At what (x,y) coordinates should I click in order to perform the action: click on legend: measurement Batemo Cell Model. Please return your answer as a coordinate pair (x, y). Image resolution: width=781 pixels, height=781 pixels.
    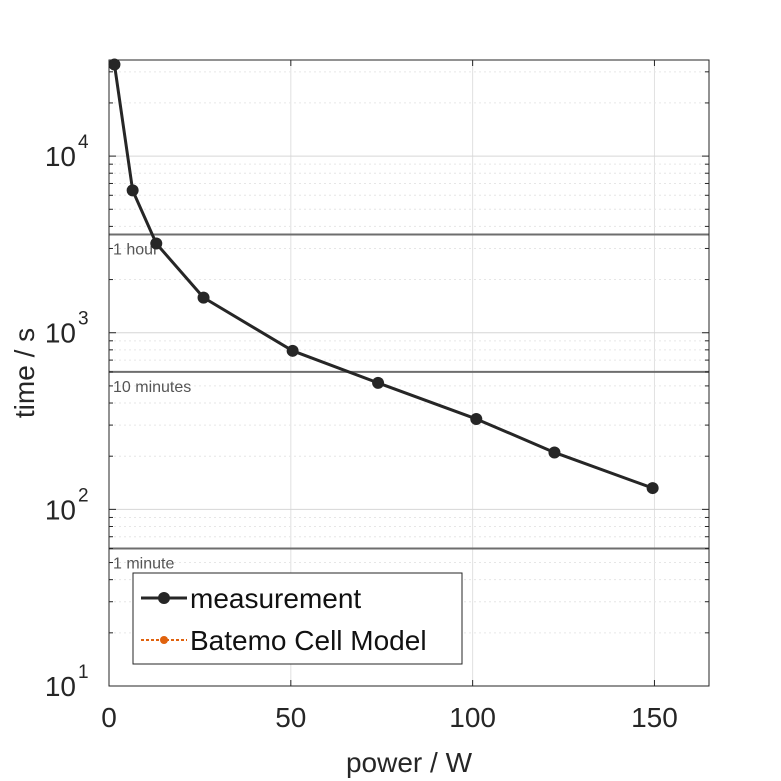
    Looking at the image, I should click on (297, 618).